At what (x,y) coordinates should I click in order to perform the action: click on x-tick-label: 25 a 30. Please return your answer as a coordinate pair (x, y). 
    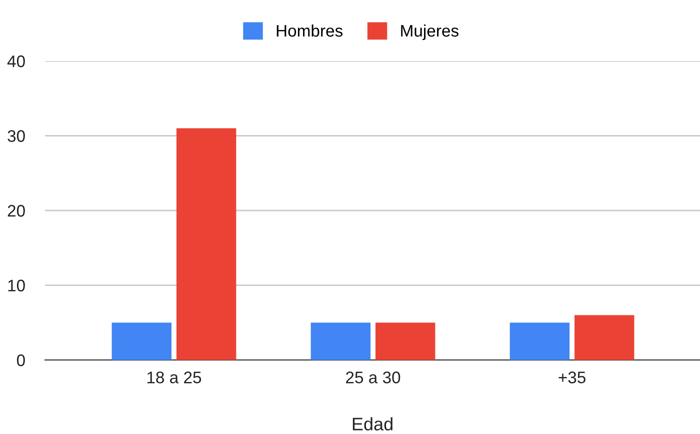
    Looking at the image, I should click on (373, 378).